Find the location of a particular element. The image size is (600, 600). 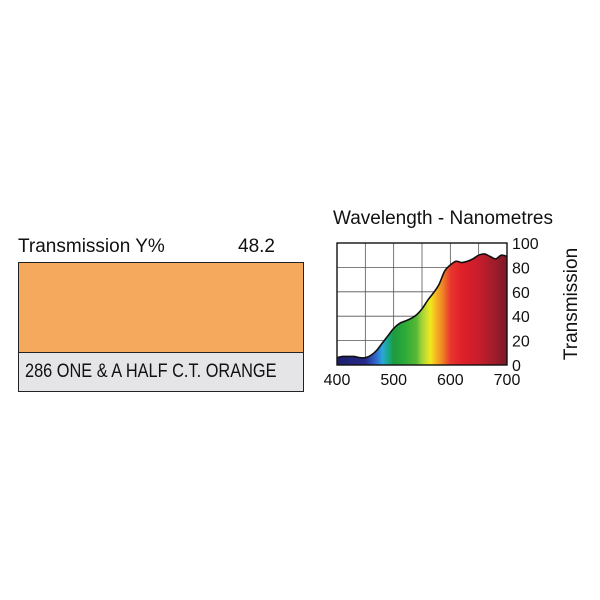

y-tick-label: 80 is located at coordinates (521, 268).